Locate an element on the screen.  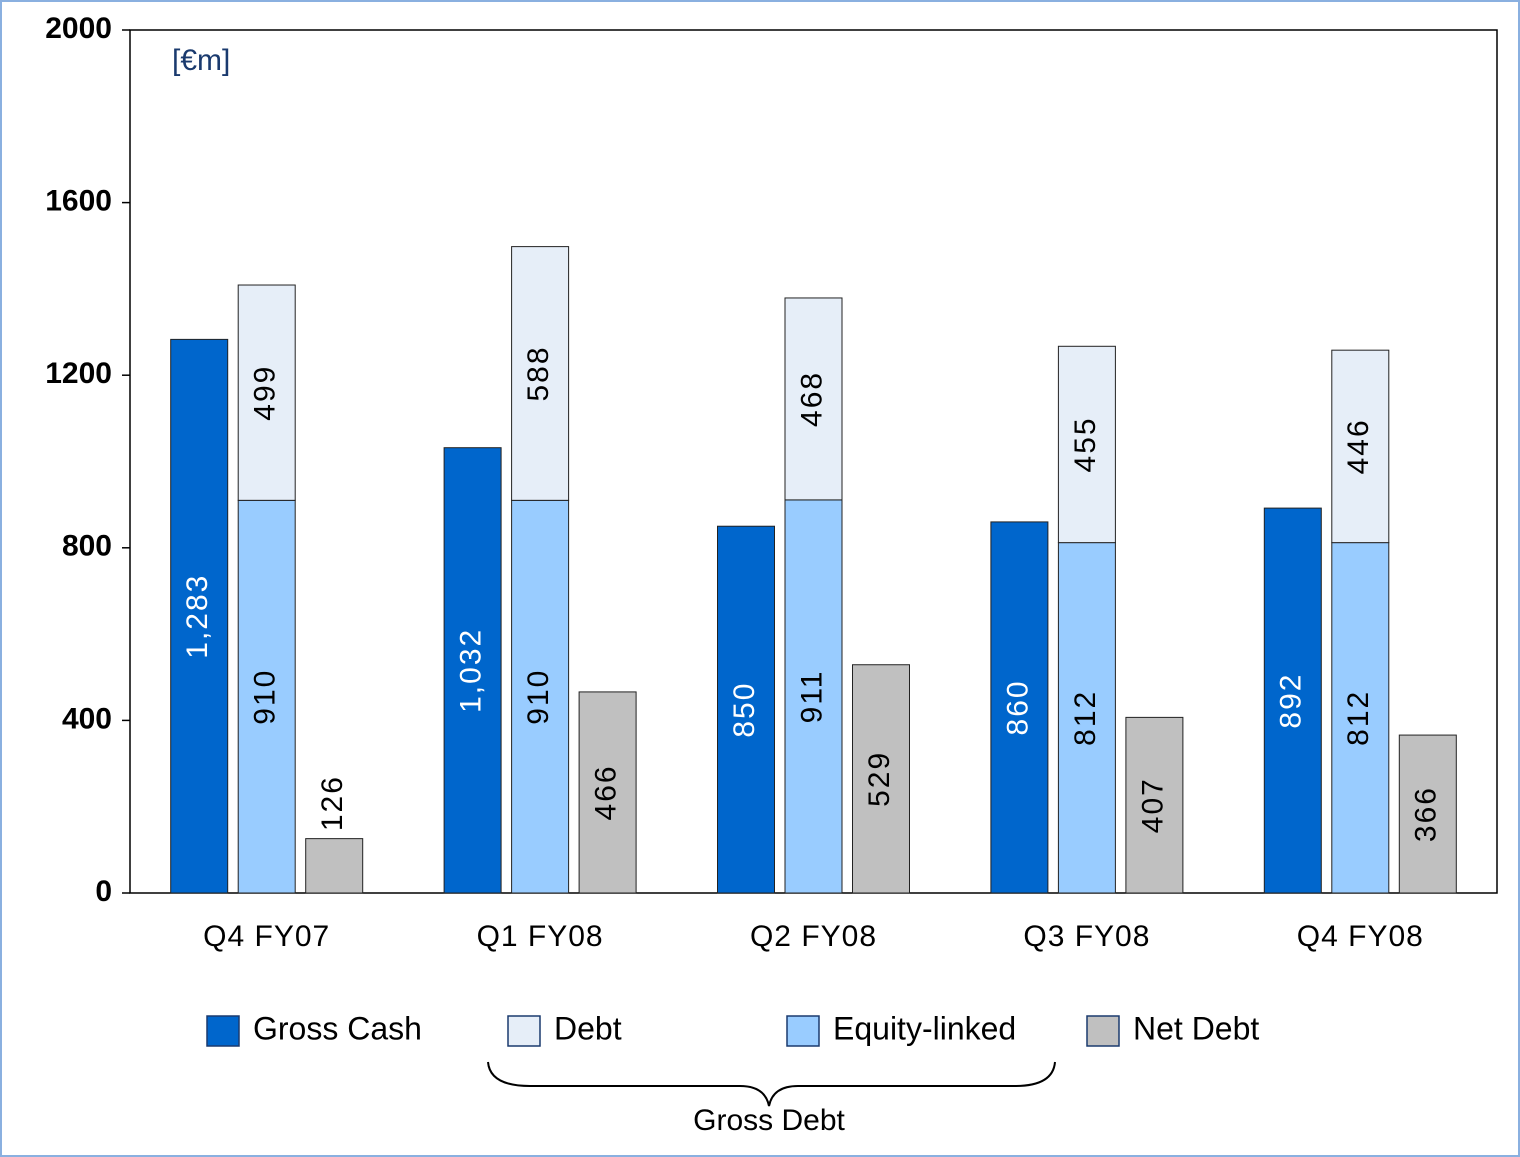
value-label: 446 is located at coordinates (1358, 446).